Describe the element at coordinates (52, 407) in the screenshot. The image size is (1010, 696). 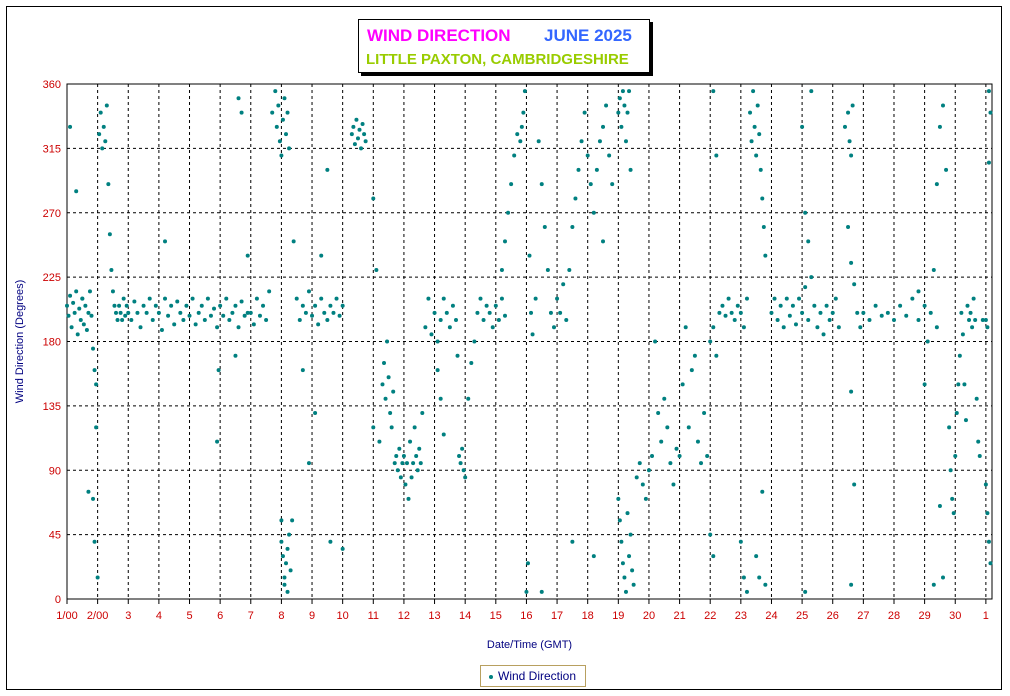
I see `y-tick-label: 135` at that location.